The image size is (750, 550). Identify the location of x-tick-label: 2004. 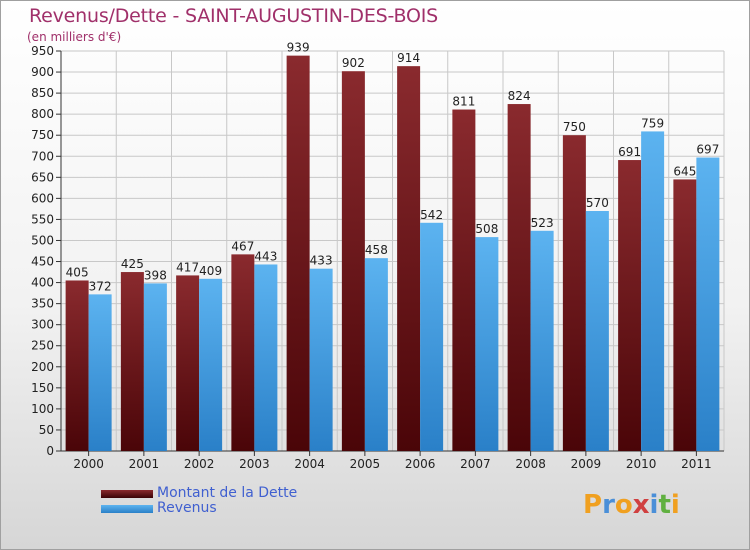
(309, 464).